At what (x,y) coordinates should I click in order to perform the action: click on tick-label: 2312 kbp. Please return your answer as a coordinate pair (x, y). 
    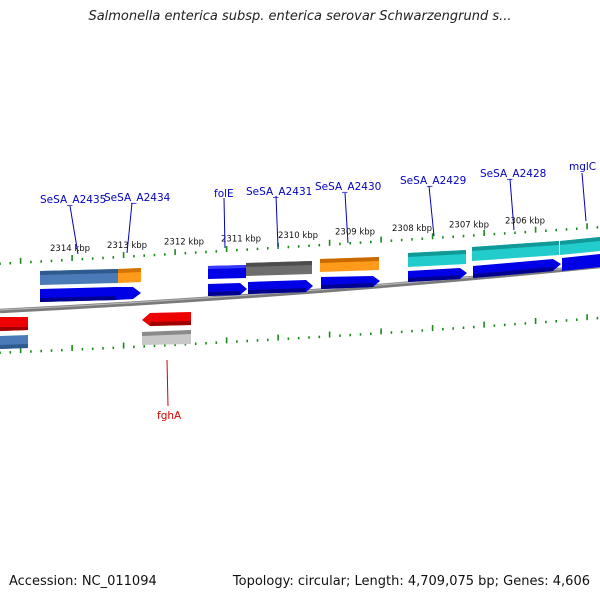
    Looking at the image, I should click on (184, 243).